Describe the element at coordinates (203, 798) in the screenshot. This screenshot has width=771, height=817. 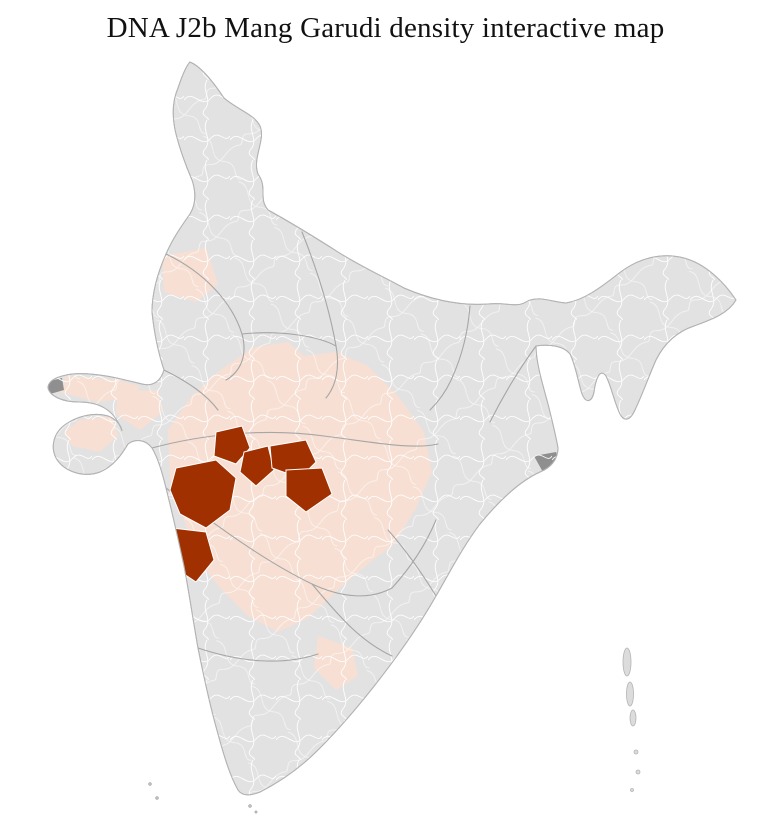
I see `lakshadweep-islands` at that location.